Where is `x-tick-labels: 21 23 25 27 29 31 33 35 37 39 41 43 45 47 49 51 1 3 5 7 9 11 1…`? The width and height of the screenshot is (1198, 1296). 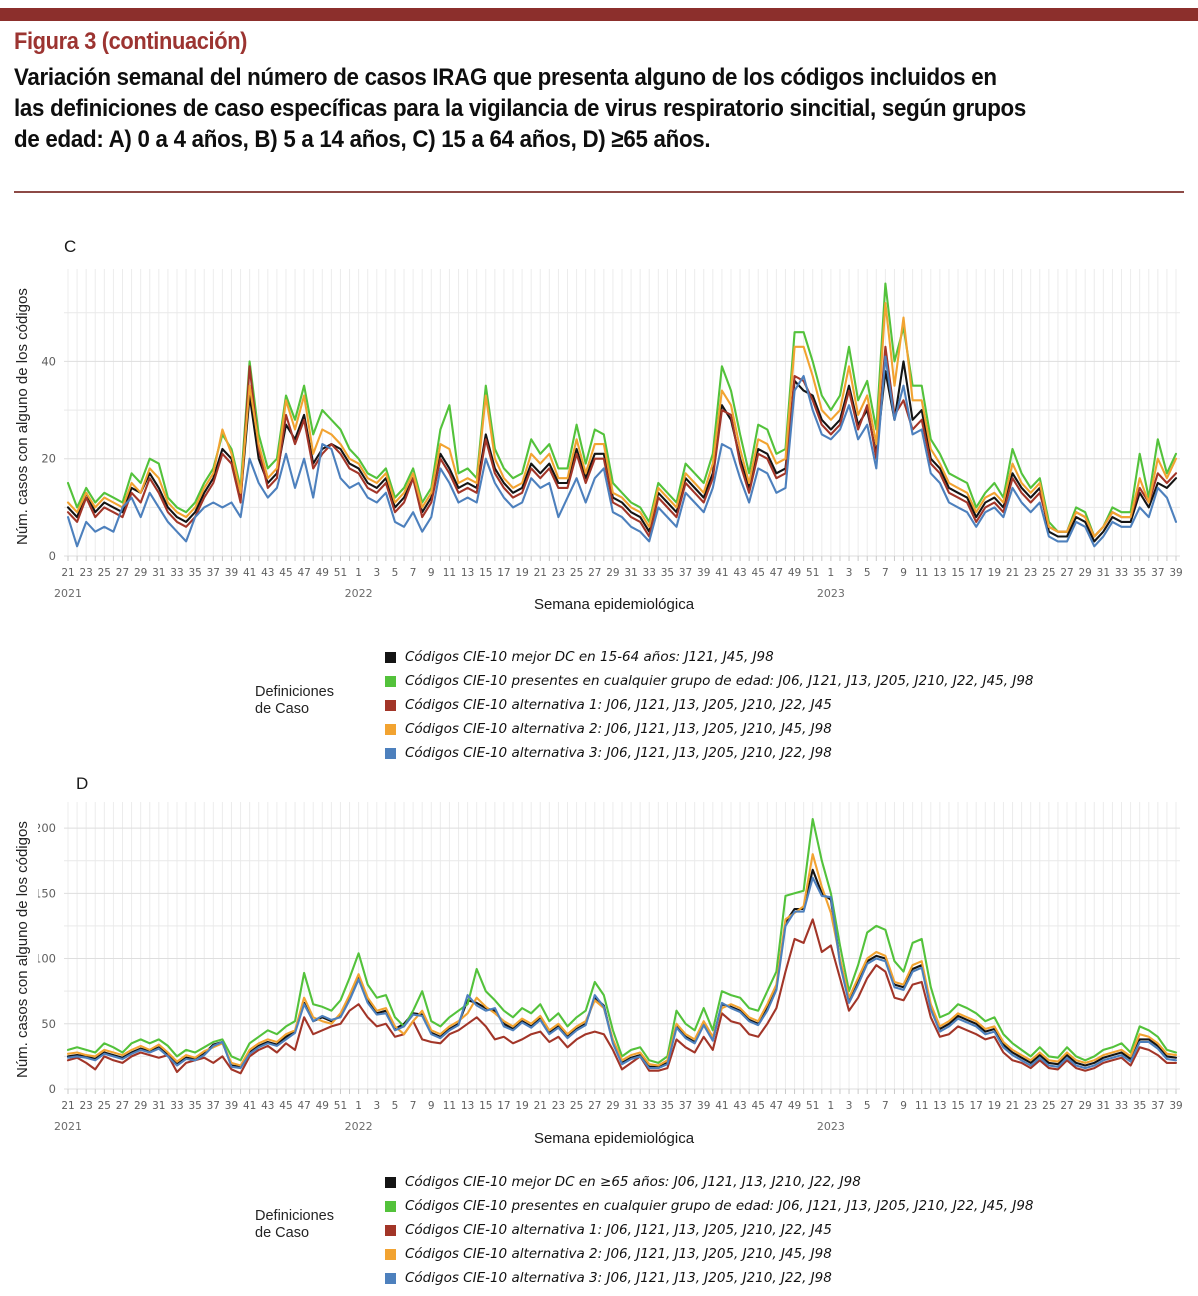
x-tick-labels: 21 23 25 27 29 31 33 35 37 39 41 43 45 47 49 51 1 3 5 7 9 11 1… is located at coordinates (621, 1106).